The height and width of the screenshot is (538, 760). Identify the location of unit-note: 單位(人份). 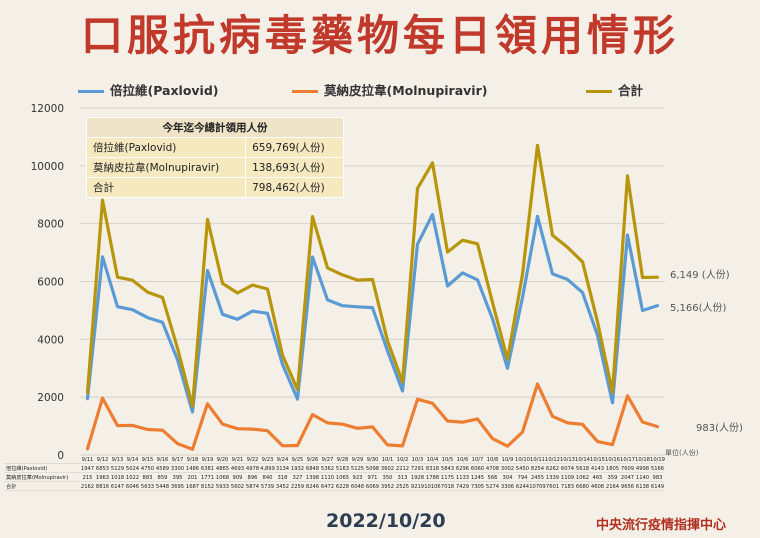
(682, 453).